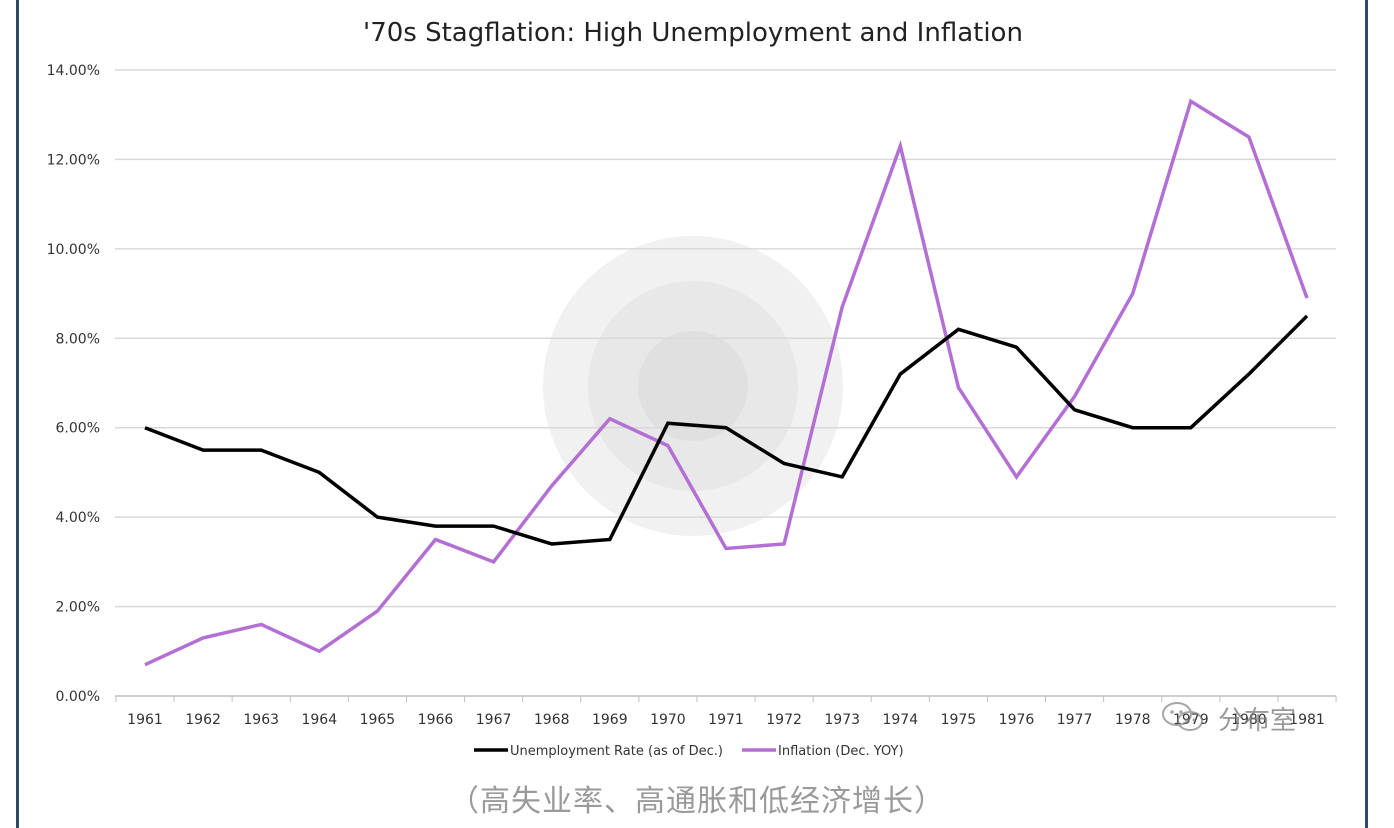  What do you see at coordinates (494, 720) in the screenshot?
I see `x-tick-label: 1967` at bounding box center [494, 720].